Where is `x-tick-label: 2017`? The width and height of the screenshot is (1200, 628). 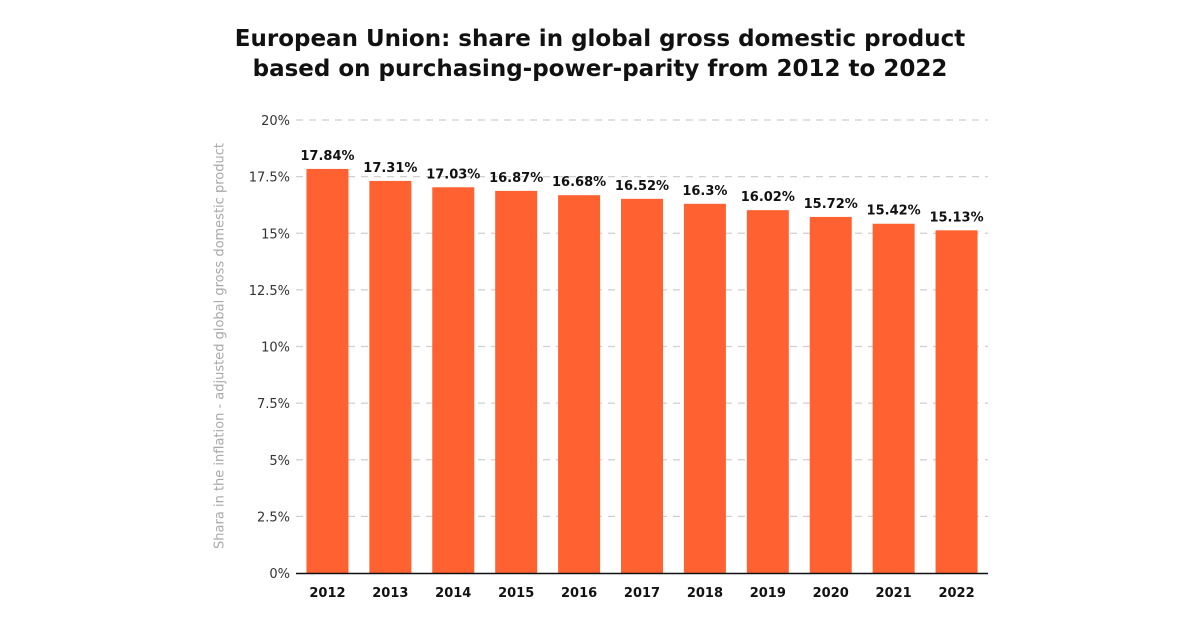
x-tick-label: 2017 is located at coordinates (642, 593).